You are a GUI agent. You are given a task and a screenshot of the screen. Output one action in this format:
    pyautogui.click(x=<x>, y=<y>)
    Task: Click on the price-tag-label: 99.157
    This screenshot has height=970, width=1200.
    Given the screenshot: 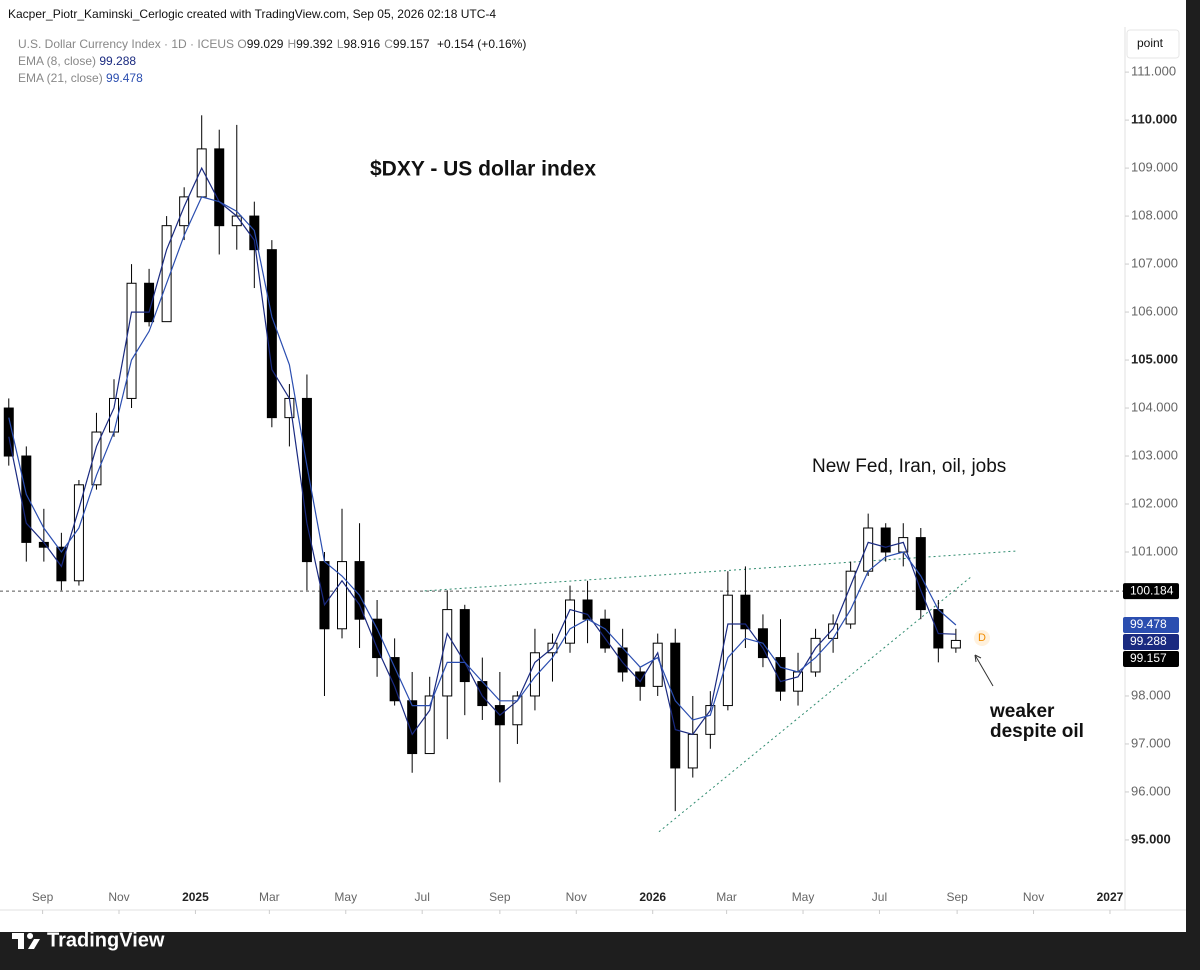 What is the action you would take?
    pyautogui.click(x=1148, y=658)
    